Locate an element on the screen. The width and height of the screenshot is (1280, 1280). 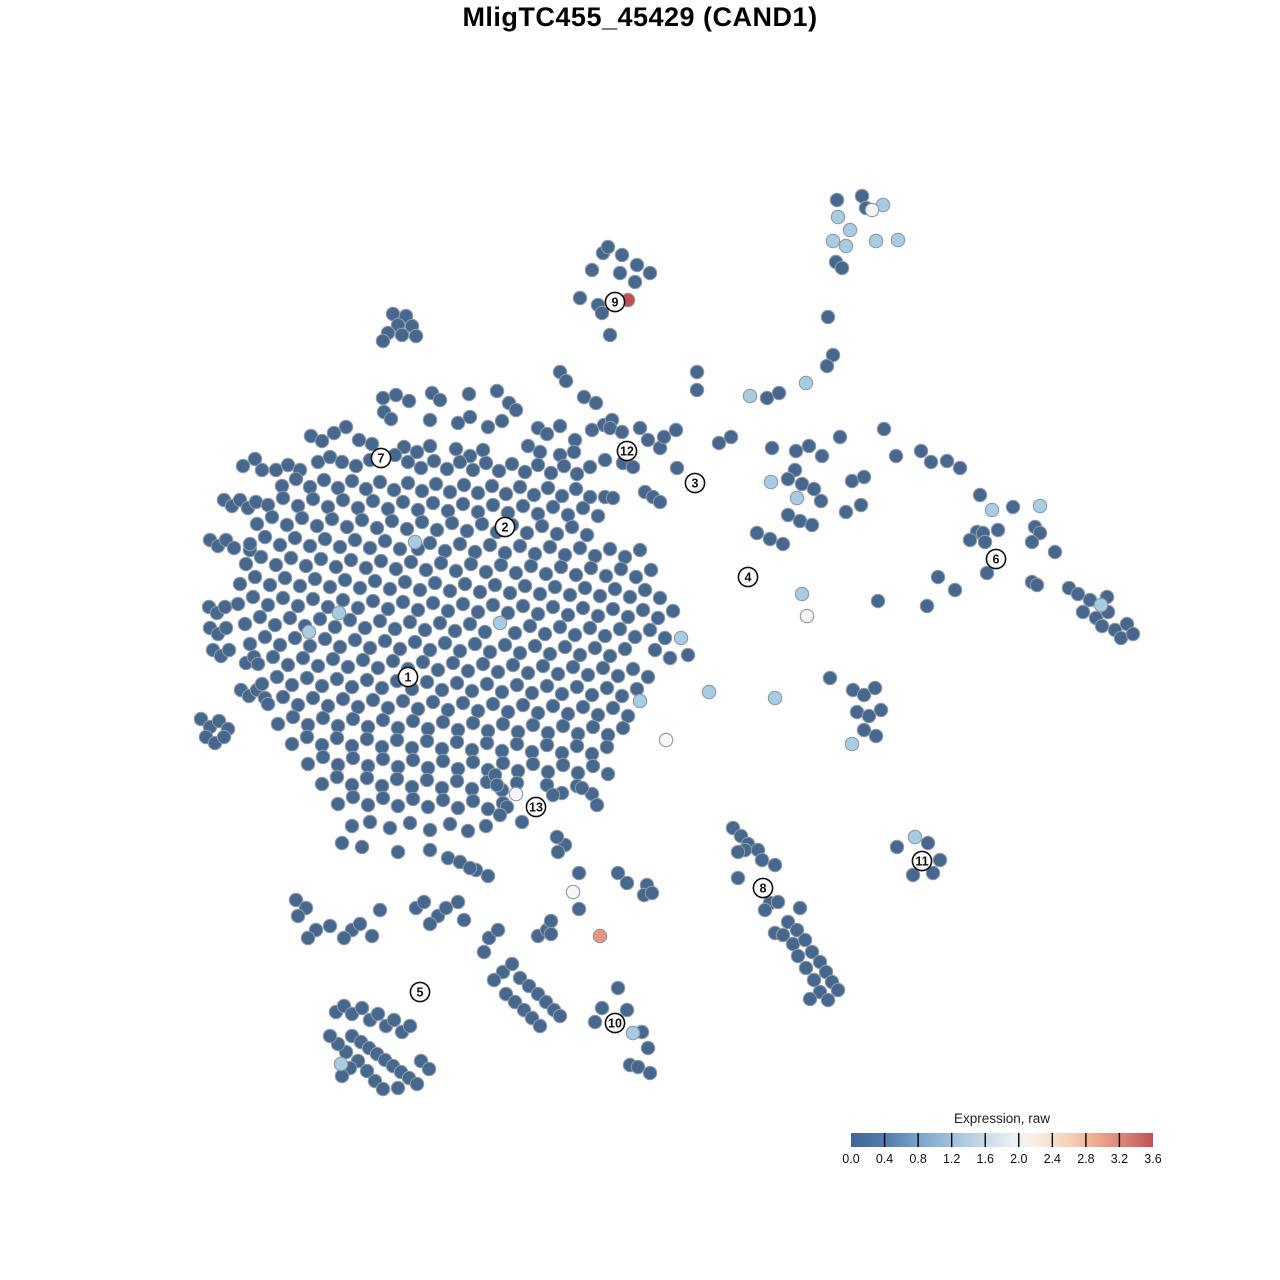
data-point-salmon is located at coordinates (600, 936).